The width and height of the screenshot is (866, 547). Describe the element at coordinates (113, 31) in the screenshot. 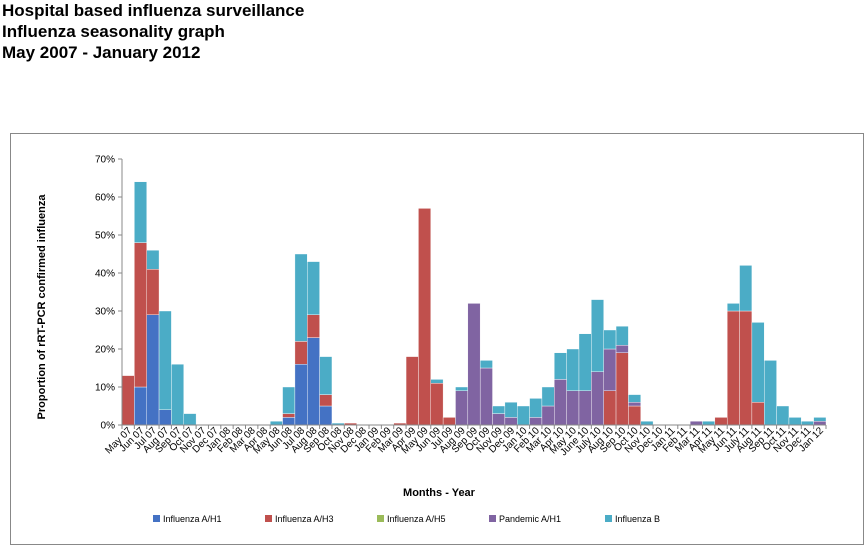

I see `title-line-2: Influenza seasonality graph` at that location.